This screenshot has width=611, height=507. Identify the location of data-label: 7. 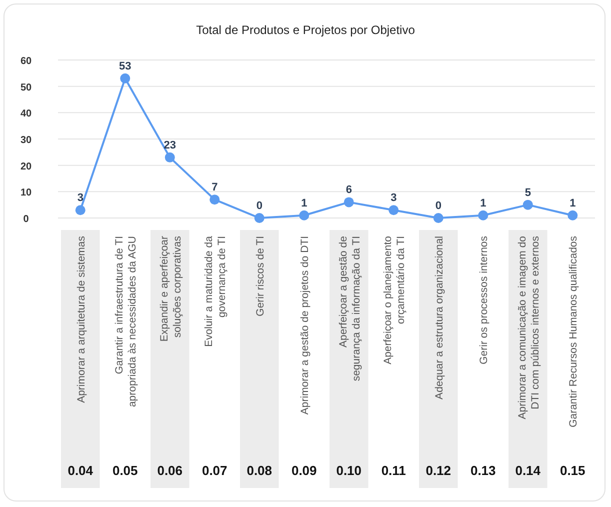
(215, 188).